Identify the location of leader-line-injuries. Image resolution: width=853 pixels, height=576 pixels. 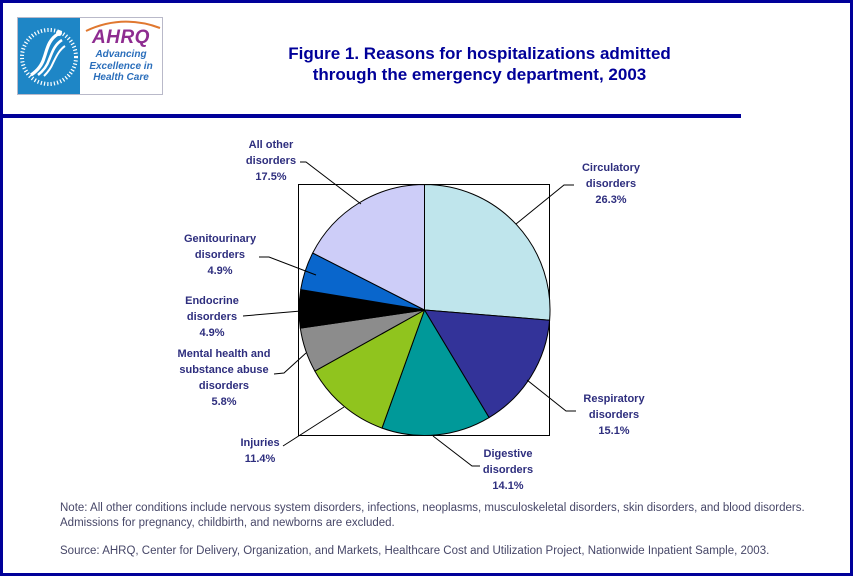
(313, 426).